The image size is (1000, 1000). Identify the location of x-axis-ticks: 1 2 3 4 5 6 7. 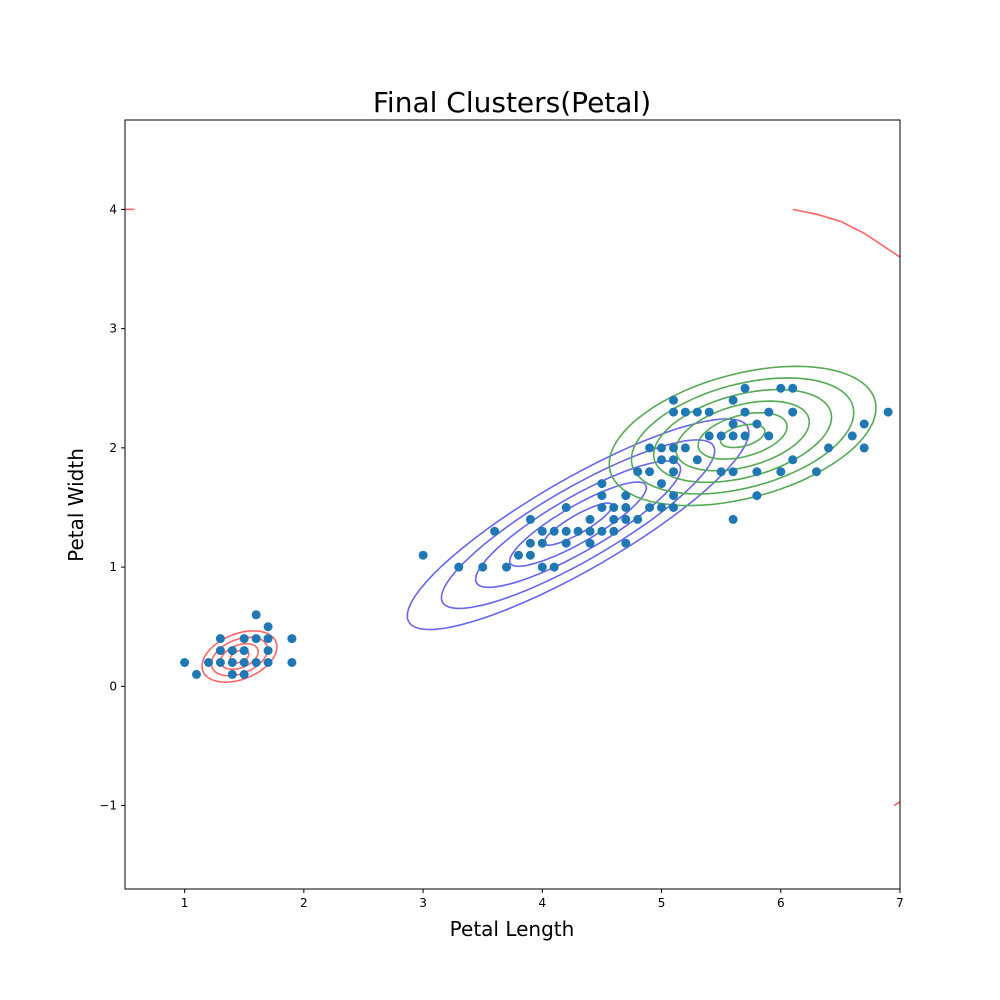
(542, 899).